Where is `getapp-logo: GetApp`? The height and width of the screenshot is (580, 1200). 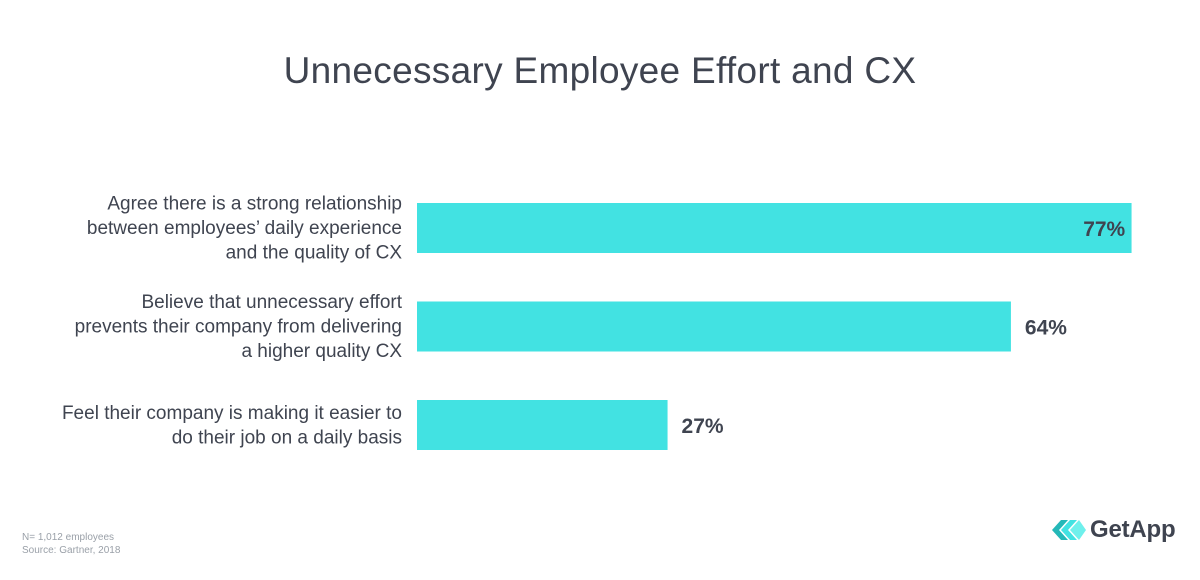
getapp-logo: GetApp is located at coordinates (1114, 530).